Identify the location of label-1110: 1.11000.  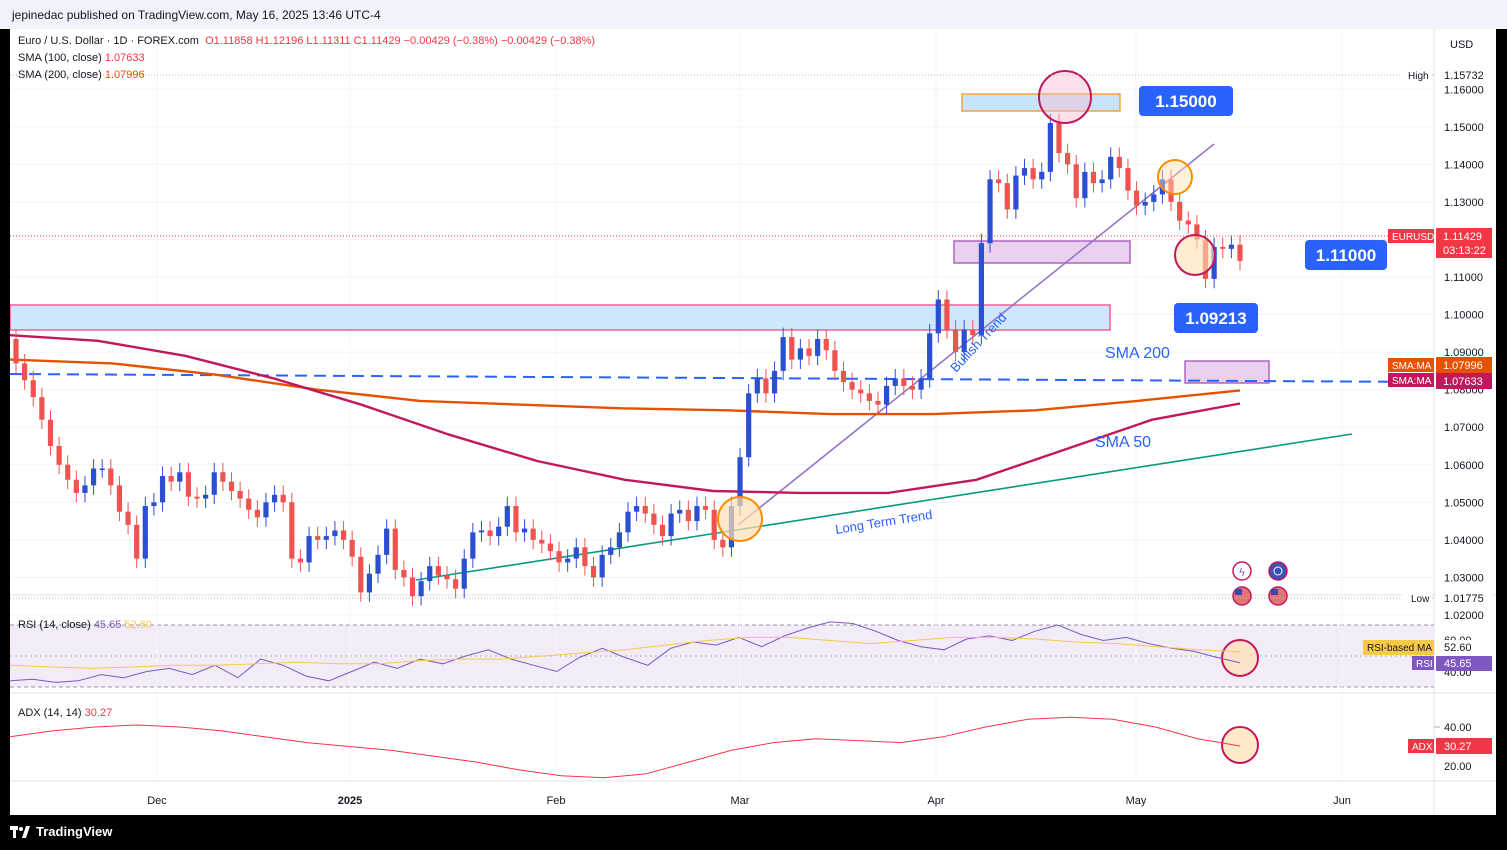
(1346, 255).